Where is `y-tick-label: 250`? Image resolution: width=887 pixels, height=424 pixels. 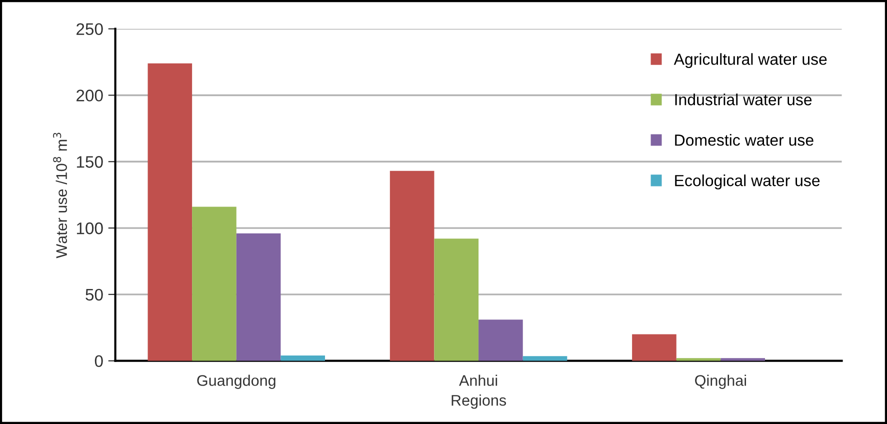
y-tick-label: 250 is located at coordinates (89, 29).